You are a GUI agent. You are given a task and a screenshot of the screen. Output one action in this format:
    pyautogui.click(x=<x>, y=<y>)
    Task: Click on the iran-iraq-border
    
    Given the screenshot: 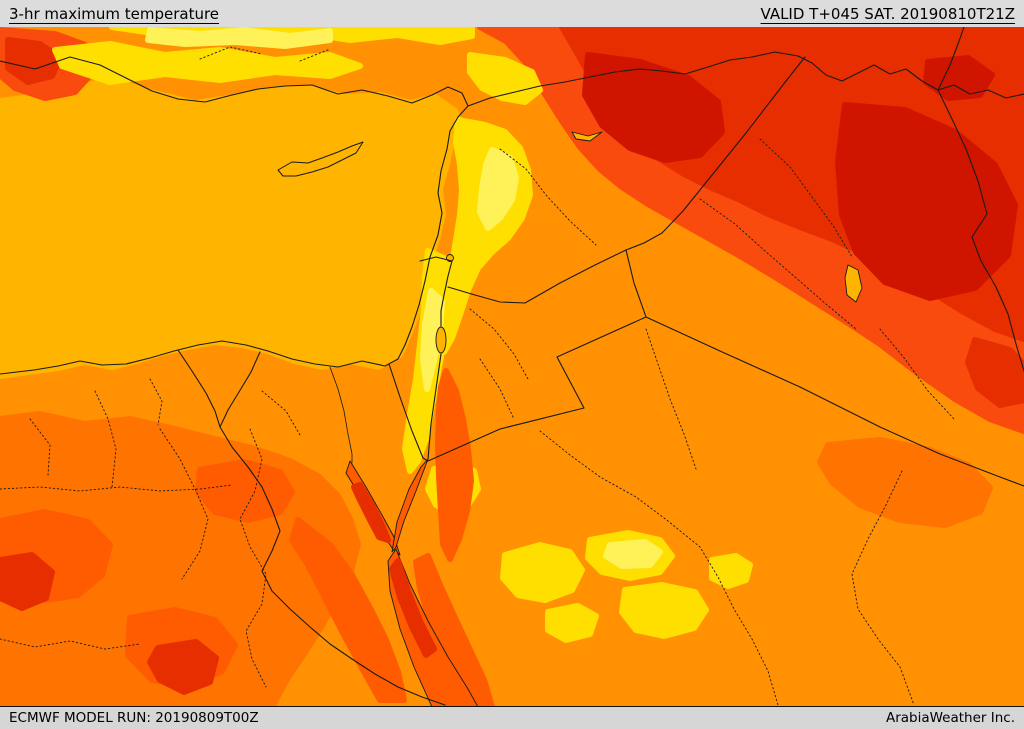 What is the action you would take?
    pyautogui.click(x=980, y=230)
    